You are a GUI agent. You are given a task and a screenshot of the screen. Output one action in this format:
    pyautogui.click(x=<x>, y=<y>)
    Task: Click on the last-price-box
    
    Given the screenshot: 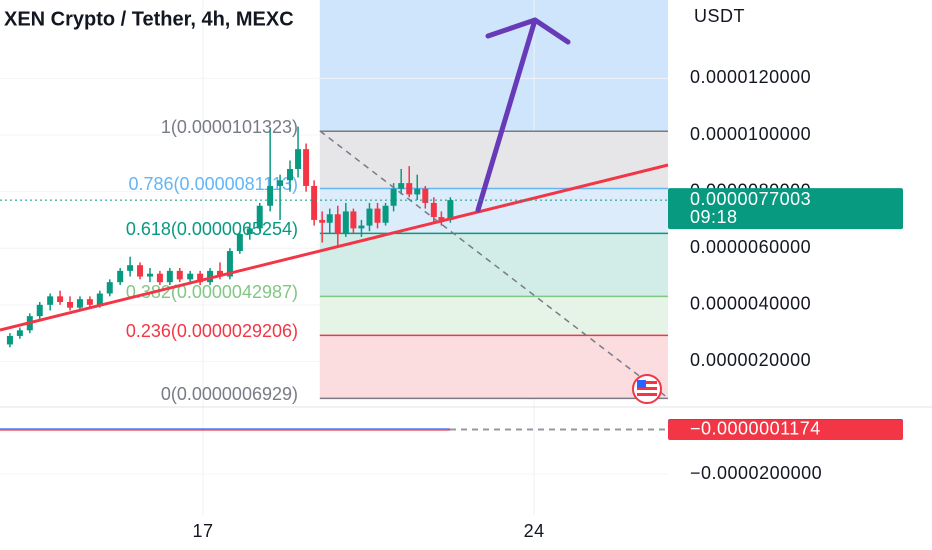 What is the action you would take?
    pyautogui.click(x=785, y=209)
    